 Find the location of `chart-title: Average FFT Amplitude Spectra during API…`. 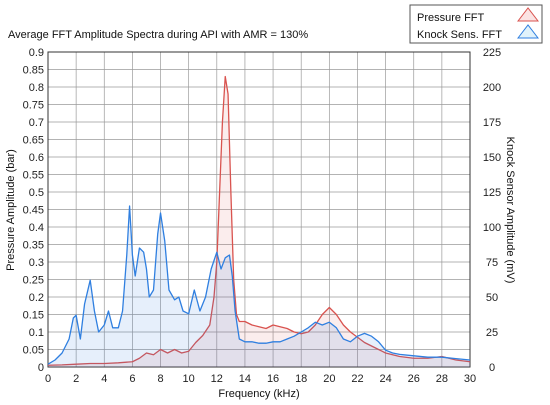

chart-title: Average FFT Amplitude Spectra during API… is located at coordinates (158, 35).